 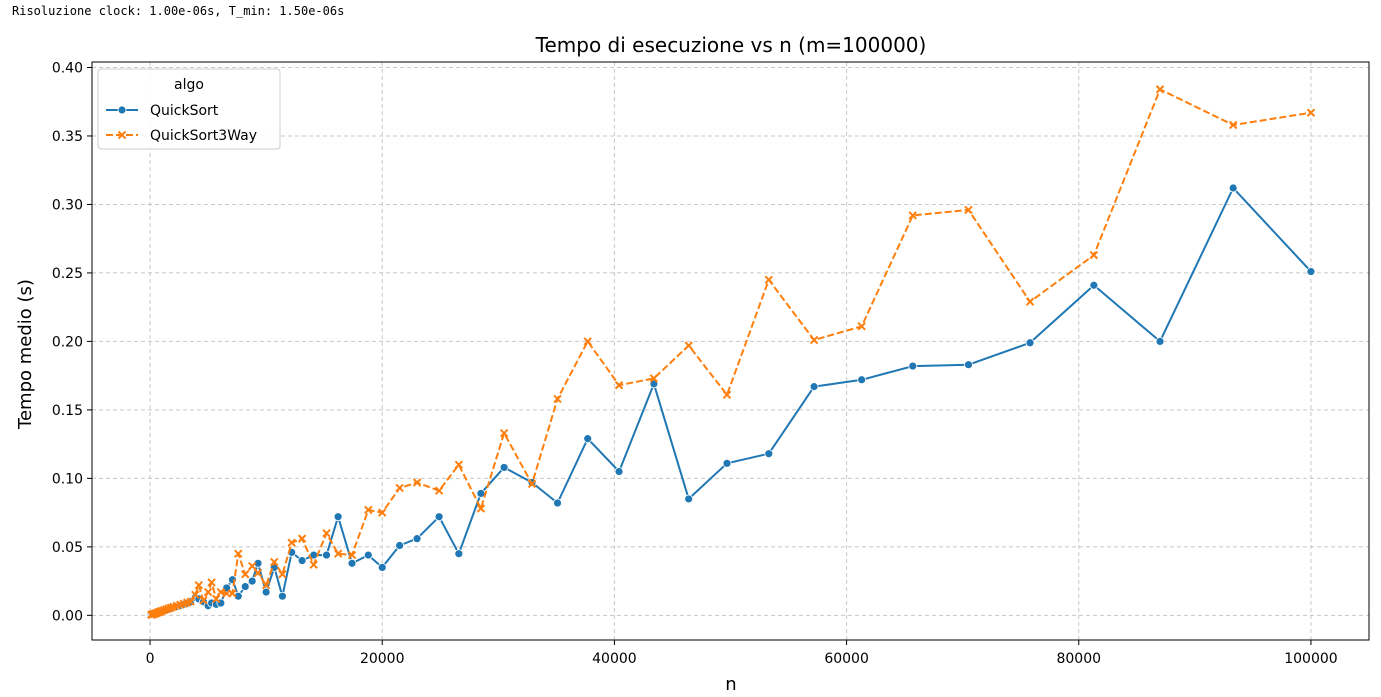 What do you see at coordinates (25, 354) in the screenshot?
I see `y-axis-label: Tempo medio (s)` at bounding box center [25, 354].